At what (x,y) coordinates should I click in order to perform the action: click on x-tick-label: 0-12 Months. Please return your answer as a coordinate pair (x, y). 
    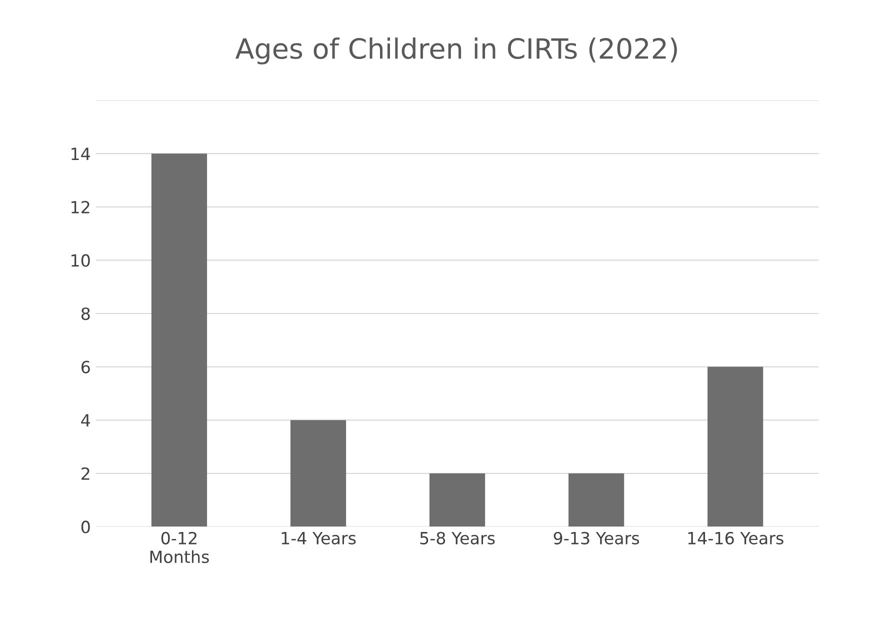
    Looking at the image, I should click on (179, 548).